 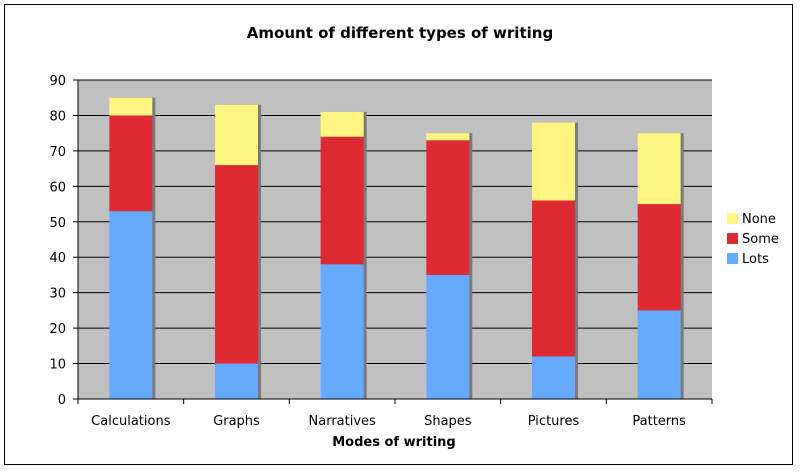 What do you see at coordinates (659, 257) in the screenshot?
I see `bar-segment-some-patterns` at bounding box center [659, 257].